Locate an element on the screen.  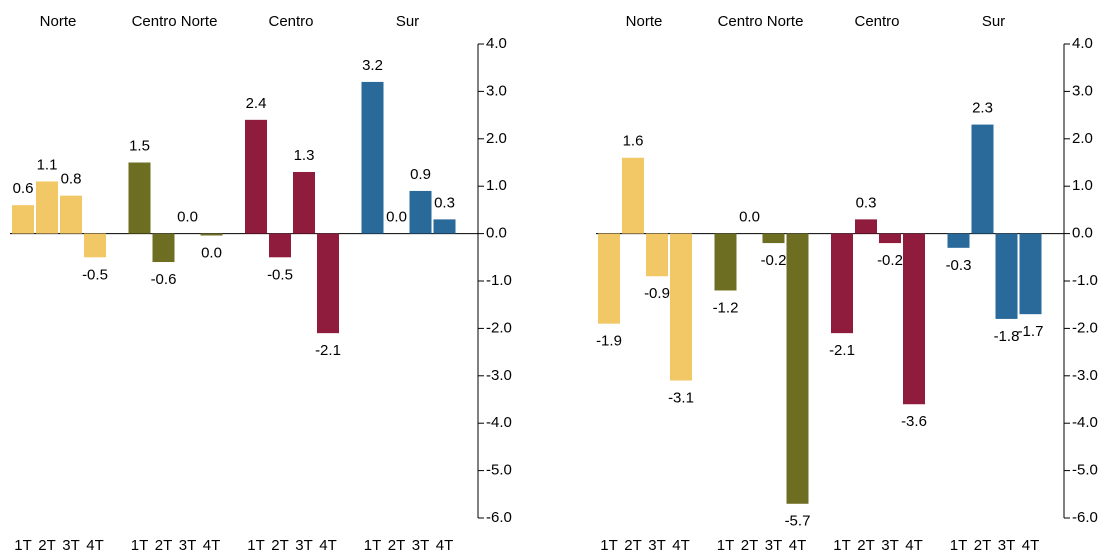
y-tick-label: 2.0 is located at coordinates (496, 138).